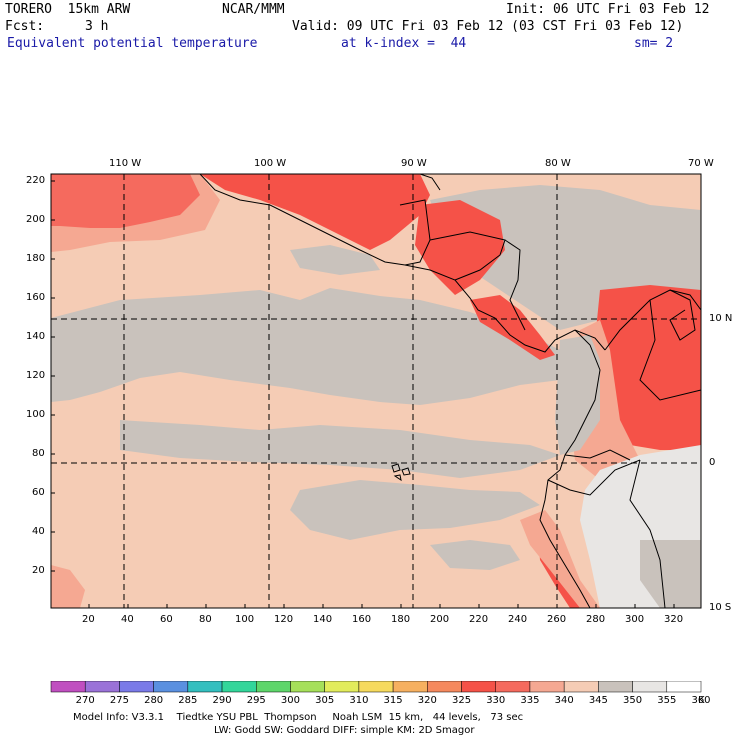  What do you see at coordinates (36, 180) in the screenshot?
I see `y-tick-220: 220` at bounding box center [36, 180].